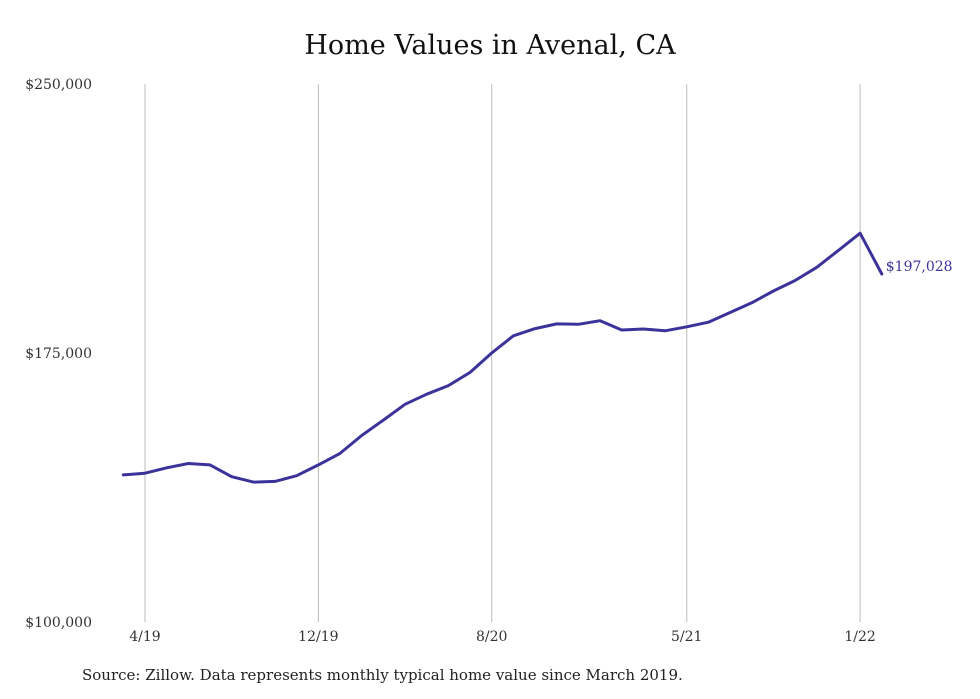  Describe the element at coordinates (490, 45) in the screenshot. I see `chart-title: Home Values in Avenal, CA` at that location.